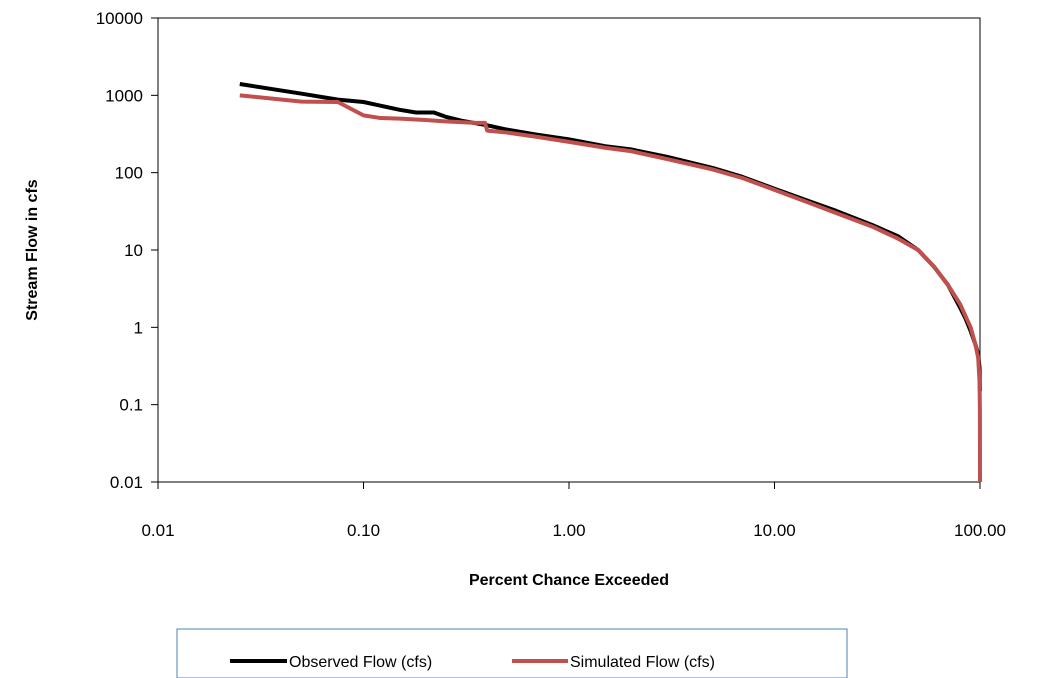 Image resolution: width=1039 pixels, height=678 pixels. What do you see at coordinates (774, 530) in the screenshot?
I see `x-tick-label: 10.00` at bounding box center [774, 530].